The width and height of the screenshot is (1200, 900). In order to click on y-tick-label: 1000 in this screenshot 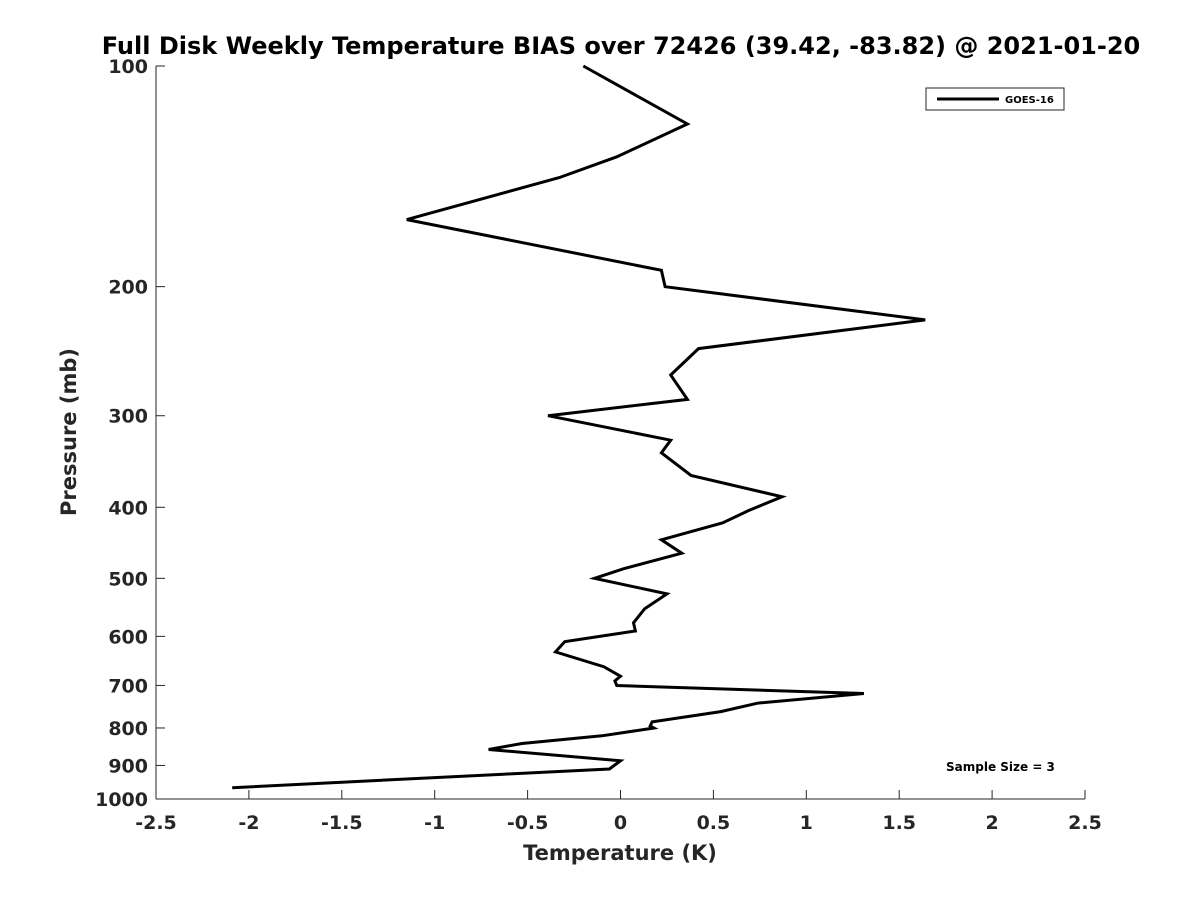, I will do `click(121, 800)`.